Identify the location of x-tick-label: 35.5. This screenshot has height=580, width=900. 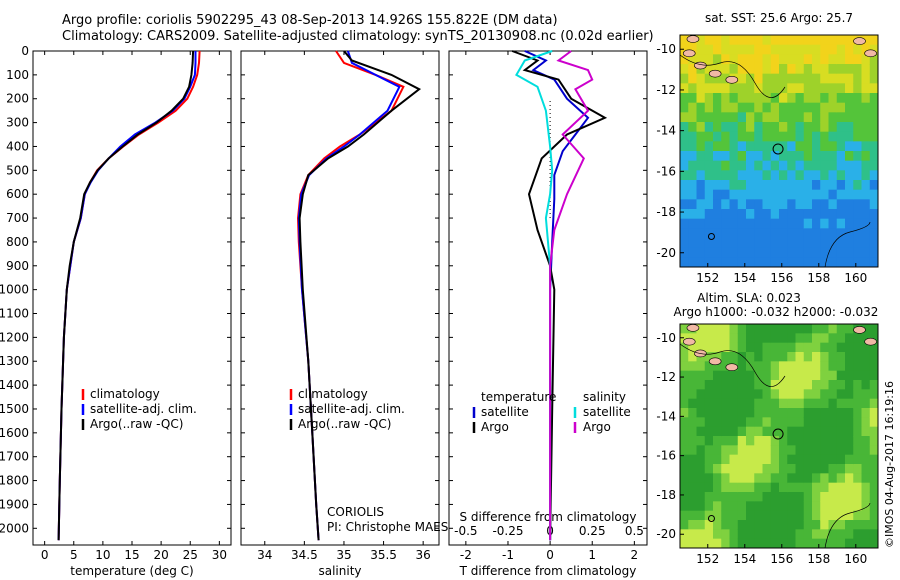
(383, 555).